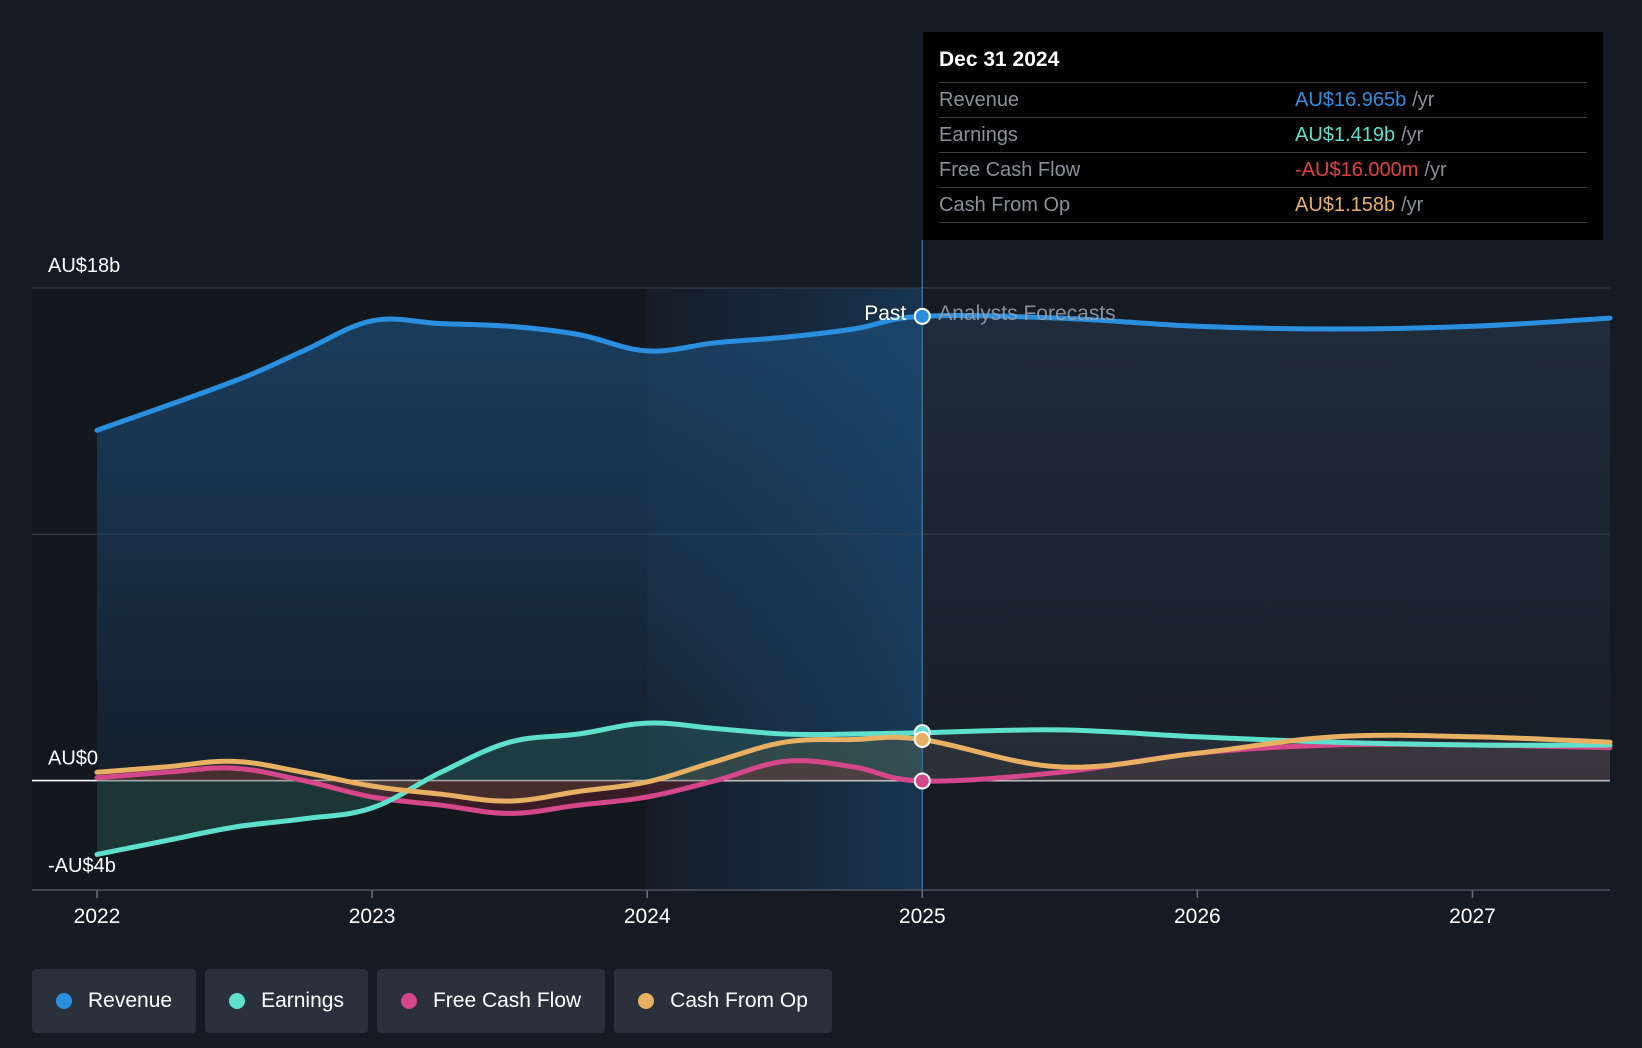 The width and height of the screenshot is (1642, 1048). What do you see at coordinates (302, 1000) in the screenshot?
I see `legend-label: Earnings` at bounding box center [302, 1000].